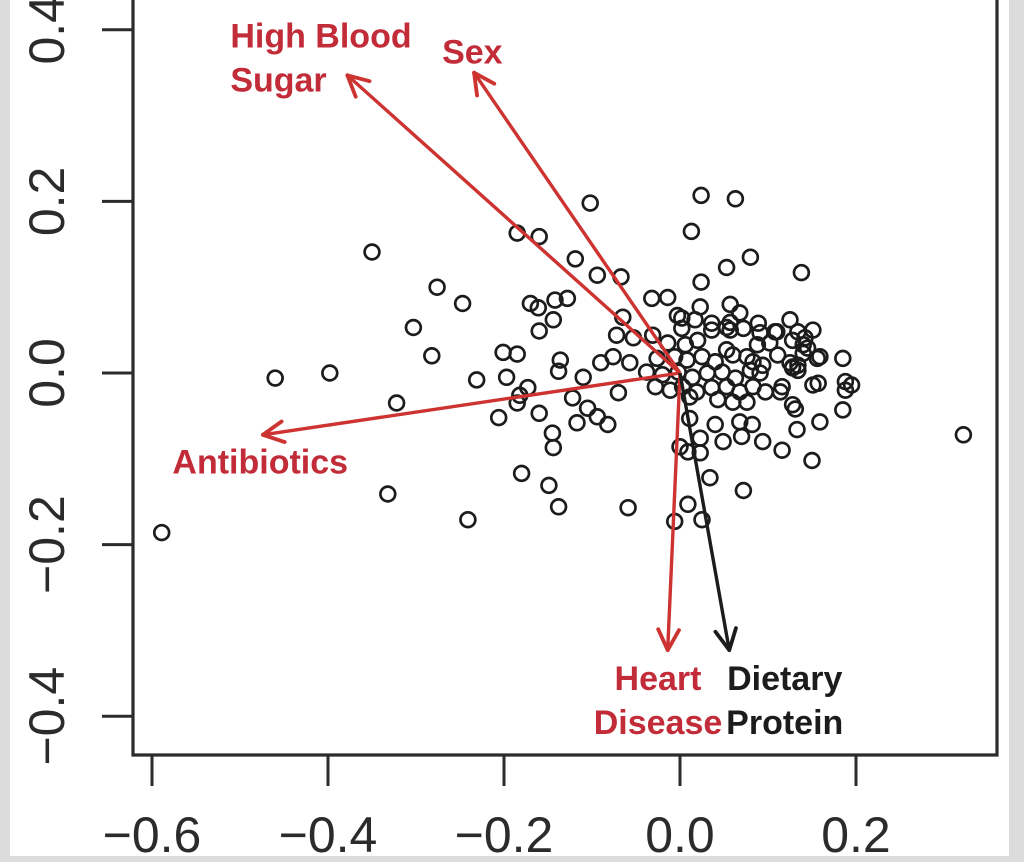 The image size is (1024, 862). I want to click on antibiotics-arrow, so click(471, 404).